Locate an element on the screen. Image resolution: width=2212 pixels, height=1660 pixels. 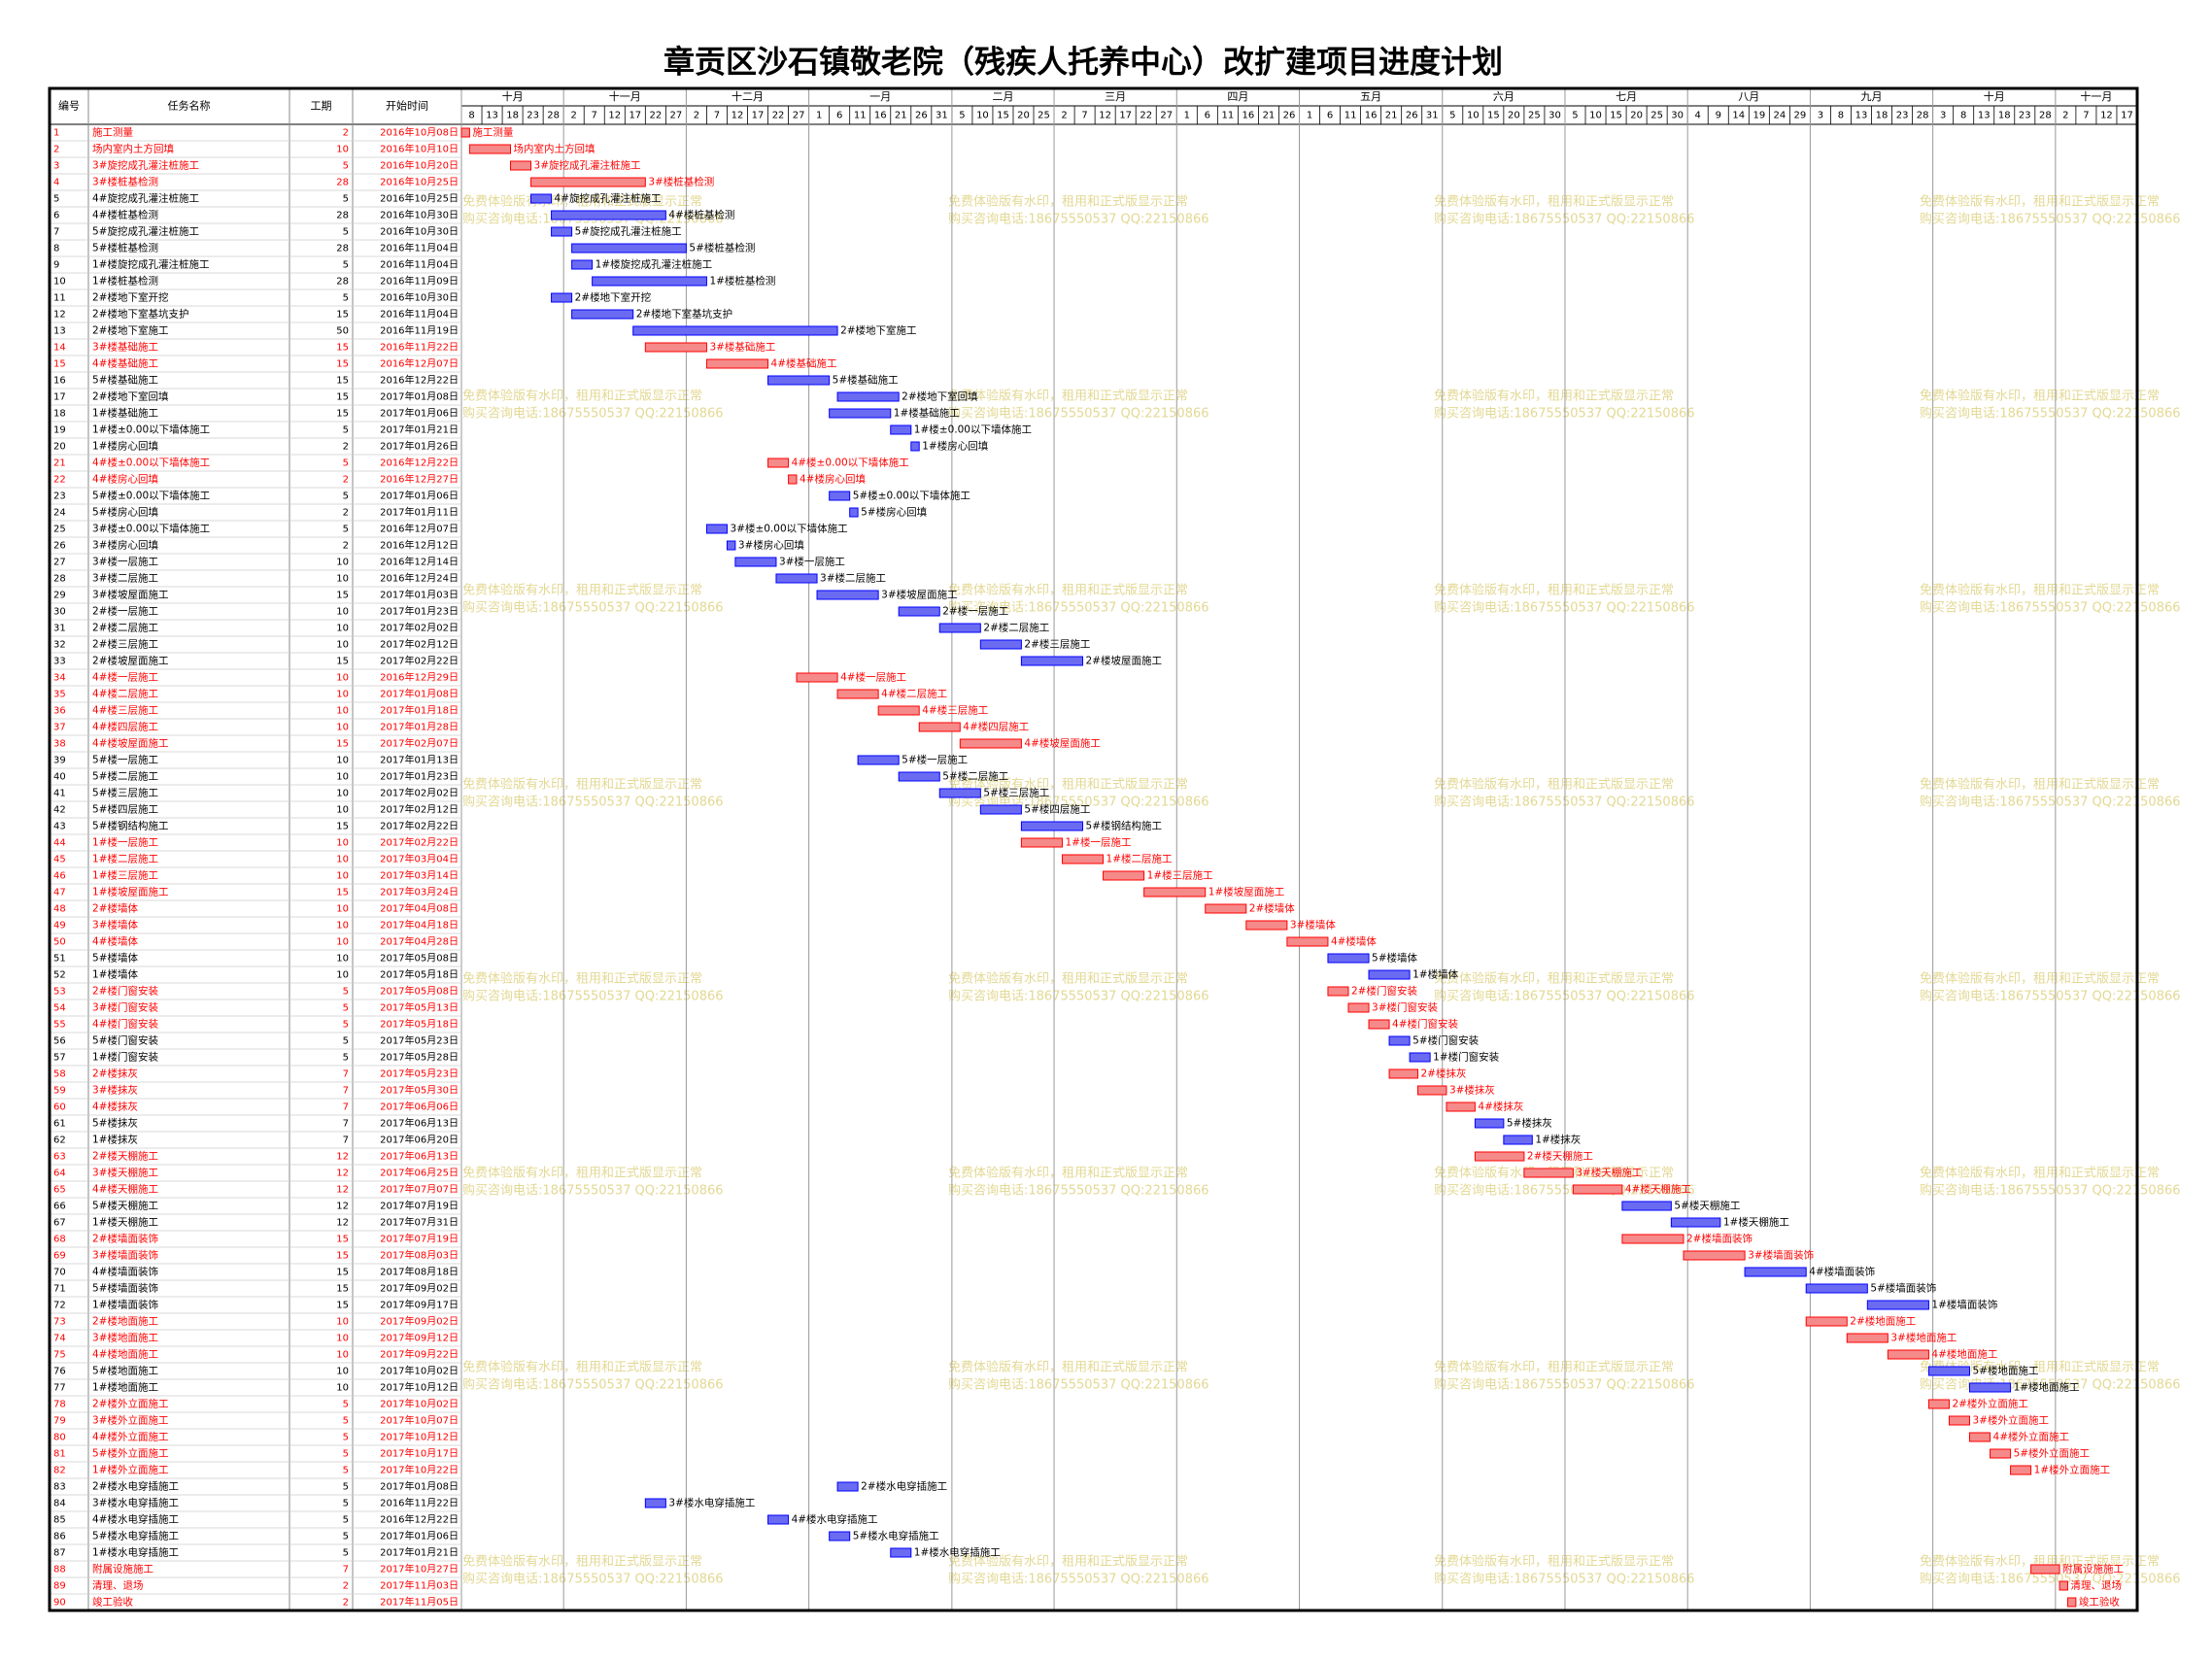
task-start: 2016年12月27日 is located at coordinates (420, 479).